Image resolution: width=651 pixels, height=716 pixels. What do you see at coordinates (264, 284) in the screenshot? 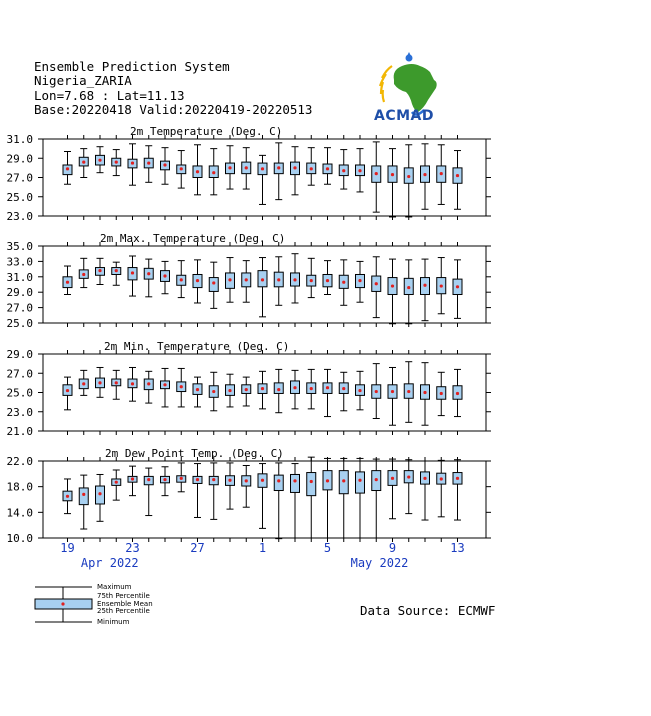
I see `panel-frame` at bounding box center [264, 284].